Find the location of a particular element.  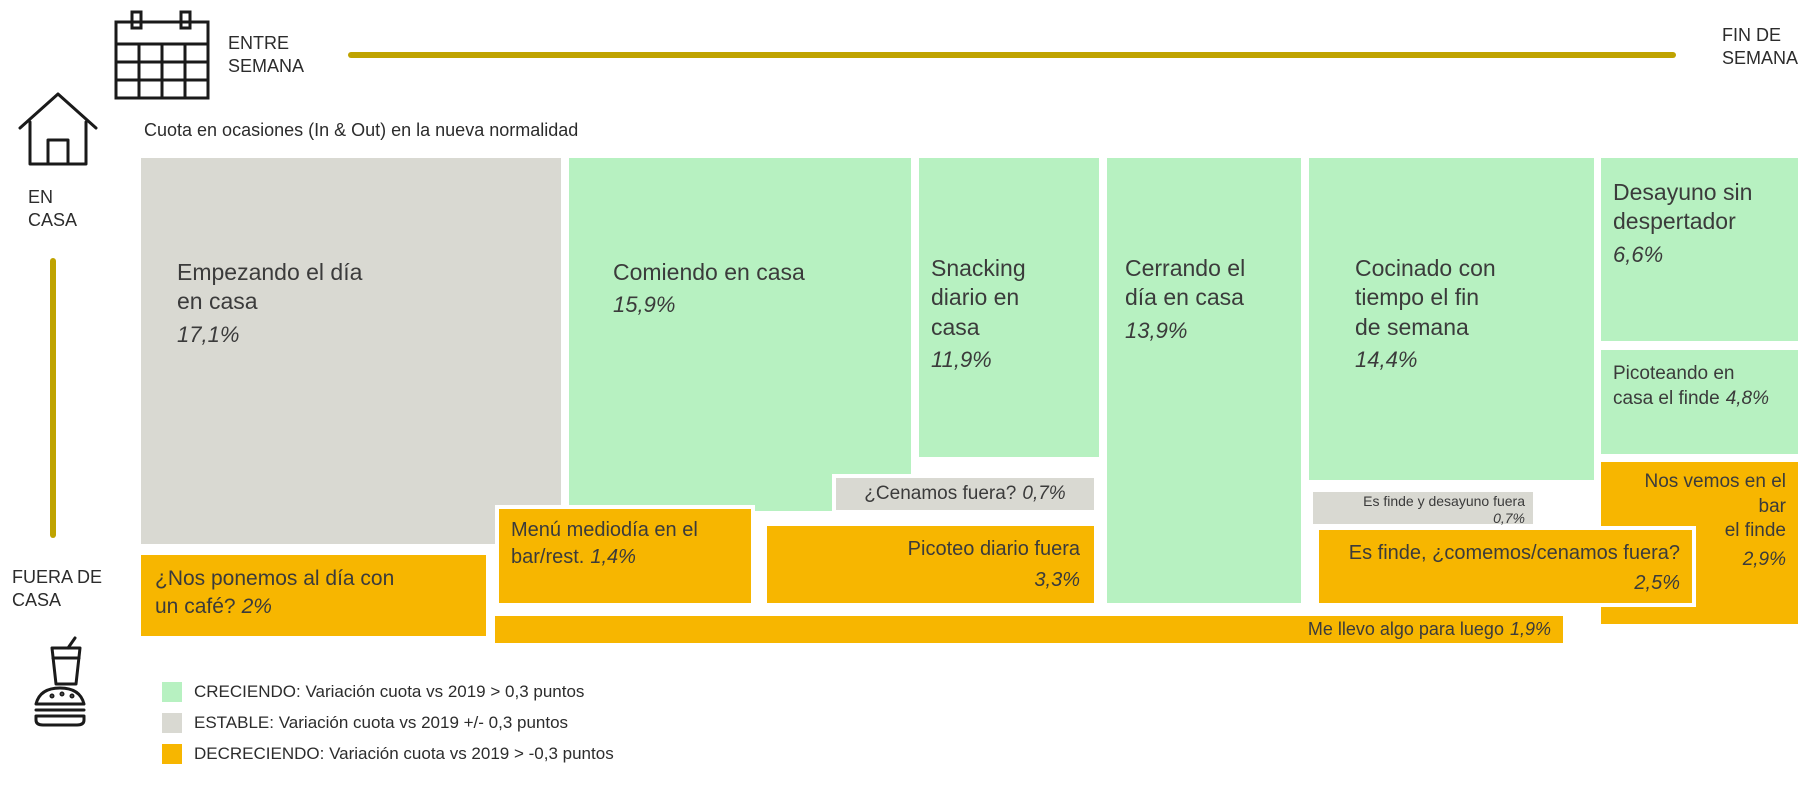

segment-me-llevo-algo-para-luego: Me llevo algo para luego 1,9% is located at coordinates (1029, 629).